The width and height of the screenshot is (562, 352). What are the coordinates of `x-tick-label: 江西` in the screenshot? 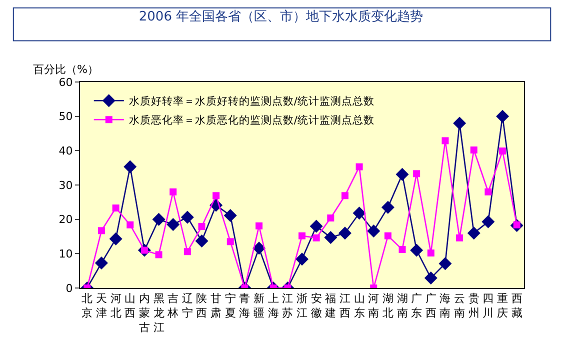 It's located at (344, 306).